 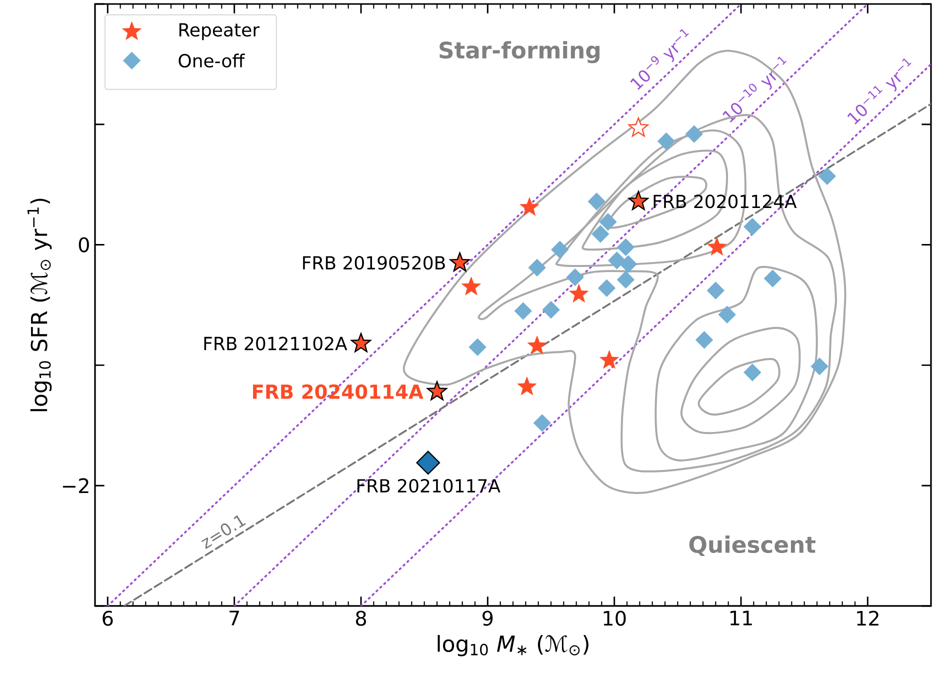 What do you see at coordinates (75, 486) in the screenshot?
I see `y-tick-label: −2` at bounding box center [75, 486].